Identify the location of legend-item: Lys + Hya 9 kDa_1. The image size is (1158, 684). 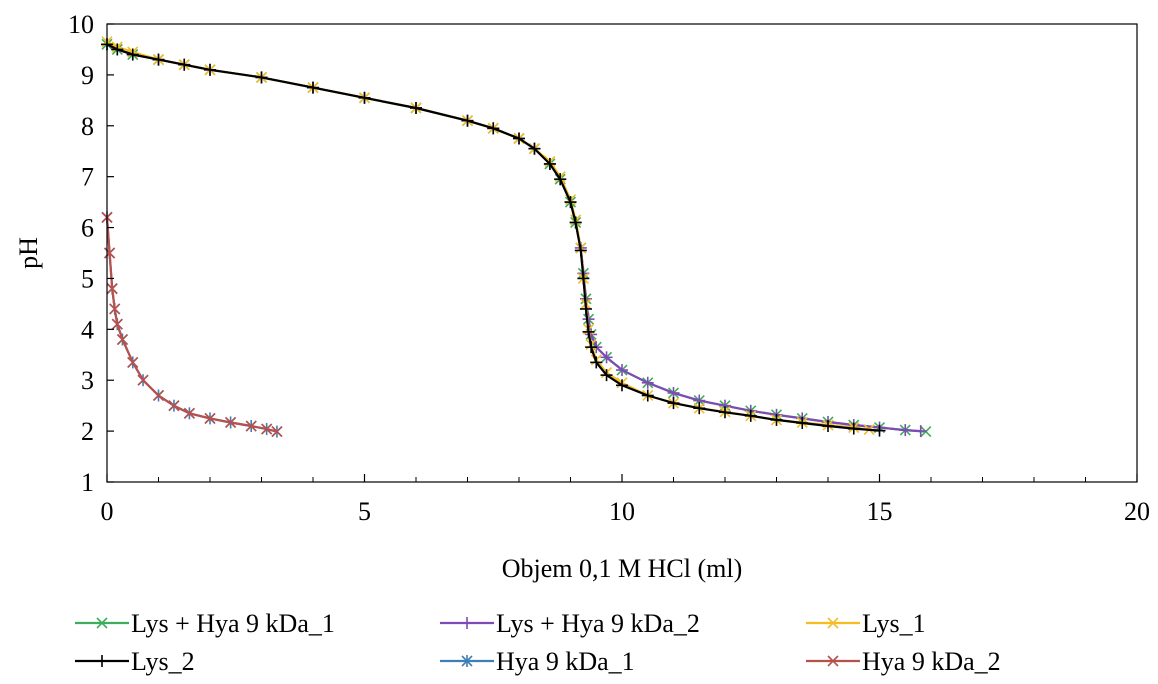
(205, 623).